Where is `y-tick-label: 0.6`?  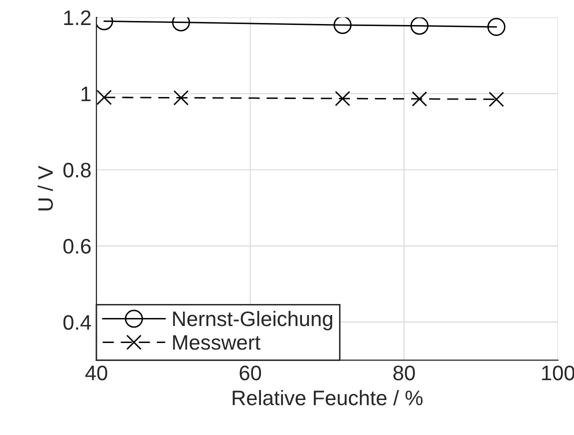
y-tick-label: 0.6 is located at coordinates (77, 246).